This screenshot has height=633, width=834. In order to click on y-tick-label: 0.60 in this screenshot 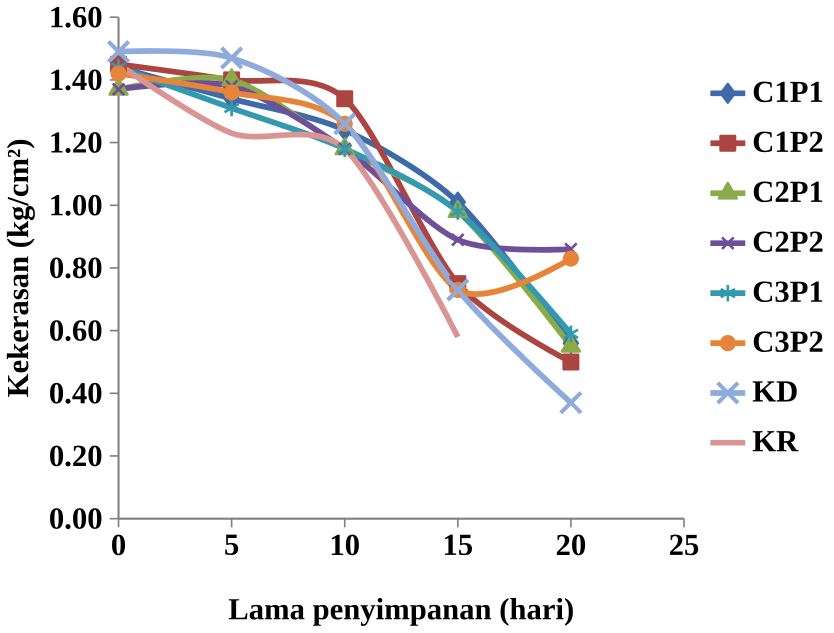, I will do `click(76, 331)`.